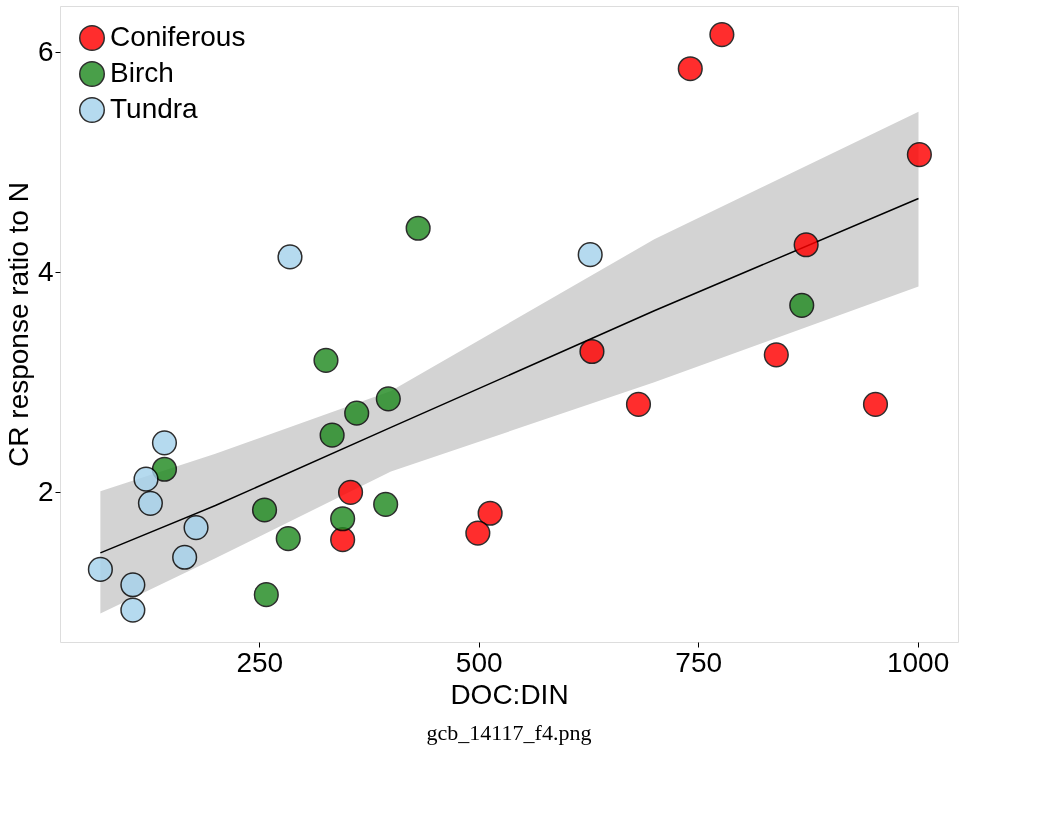 This screenshot has width=1039, height=813. What do you see at coordinates (45, 271) in the screenshot?
I see `y-tick-label: 4` at bounding box center [45, 271].